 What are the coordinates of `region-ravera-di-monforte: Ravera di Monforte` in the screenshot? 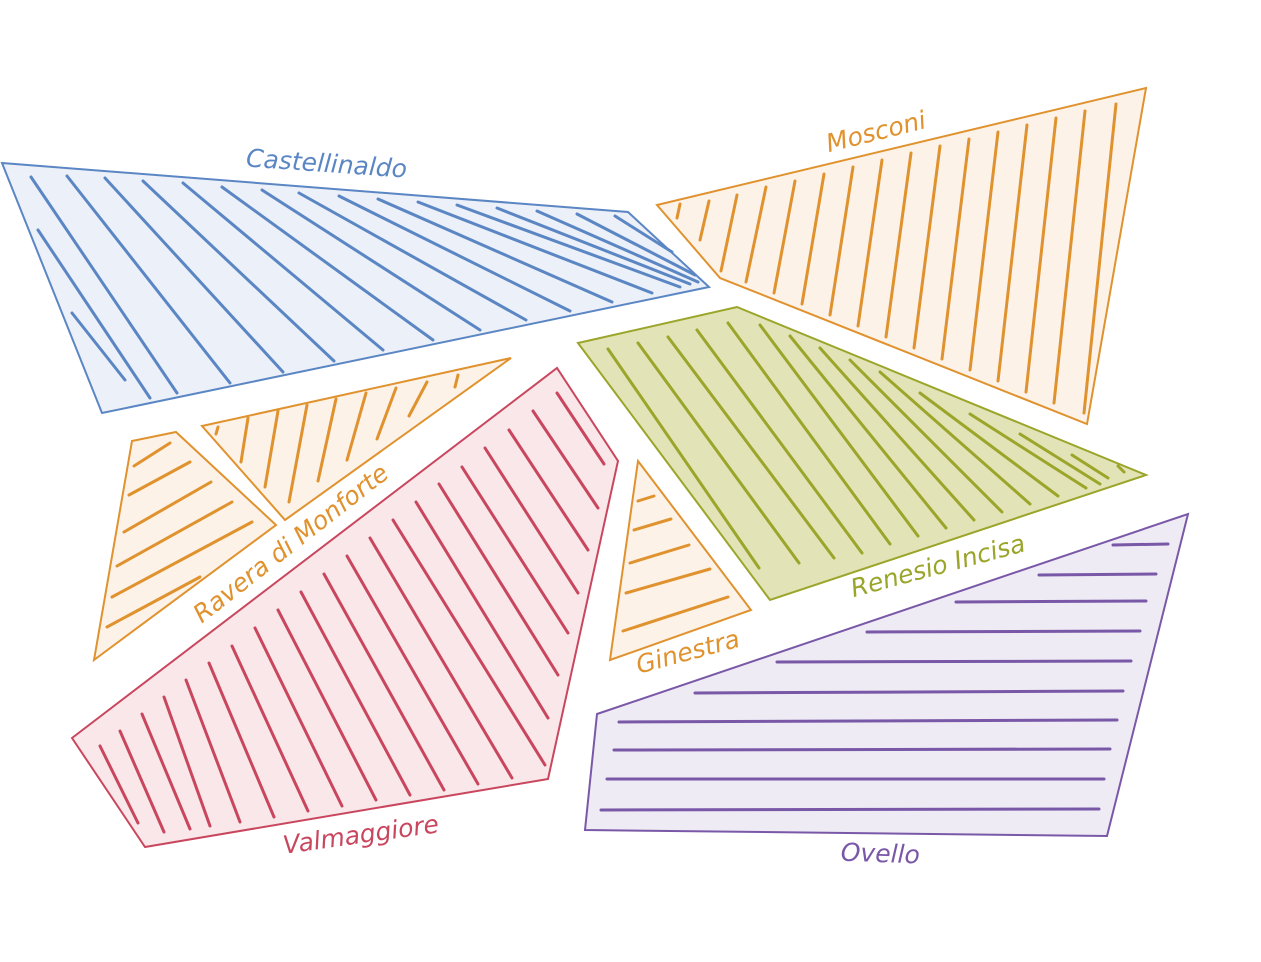 It's located at (302, 510).